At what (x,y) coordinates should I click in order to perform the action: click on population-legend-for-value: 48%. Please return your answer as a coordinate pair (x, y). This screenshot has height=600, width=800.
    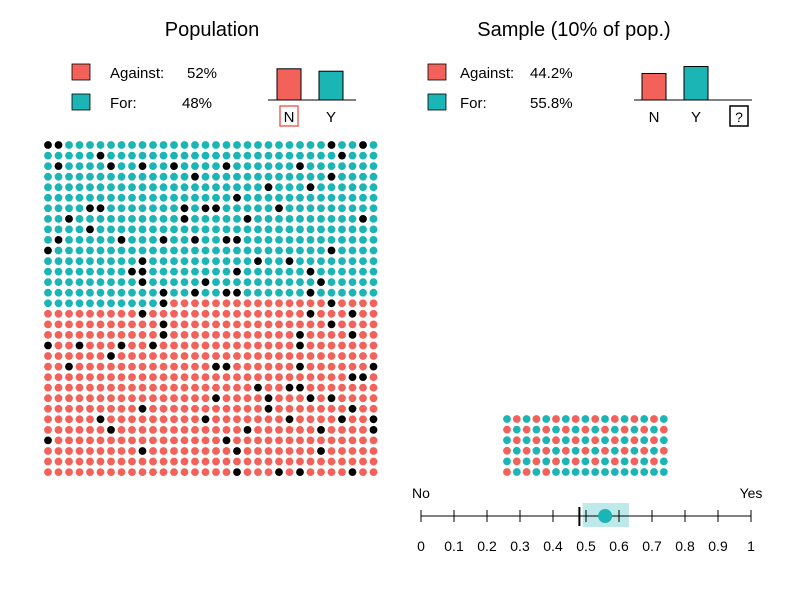
    Looking at the image, I should click on (197, 103).